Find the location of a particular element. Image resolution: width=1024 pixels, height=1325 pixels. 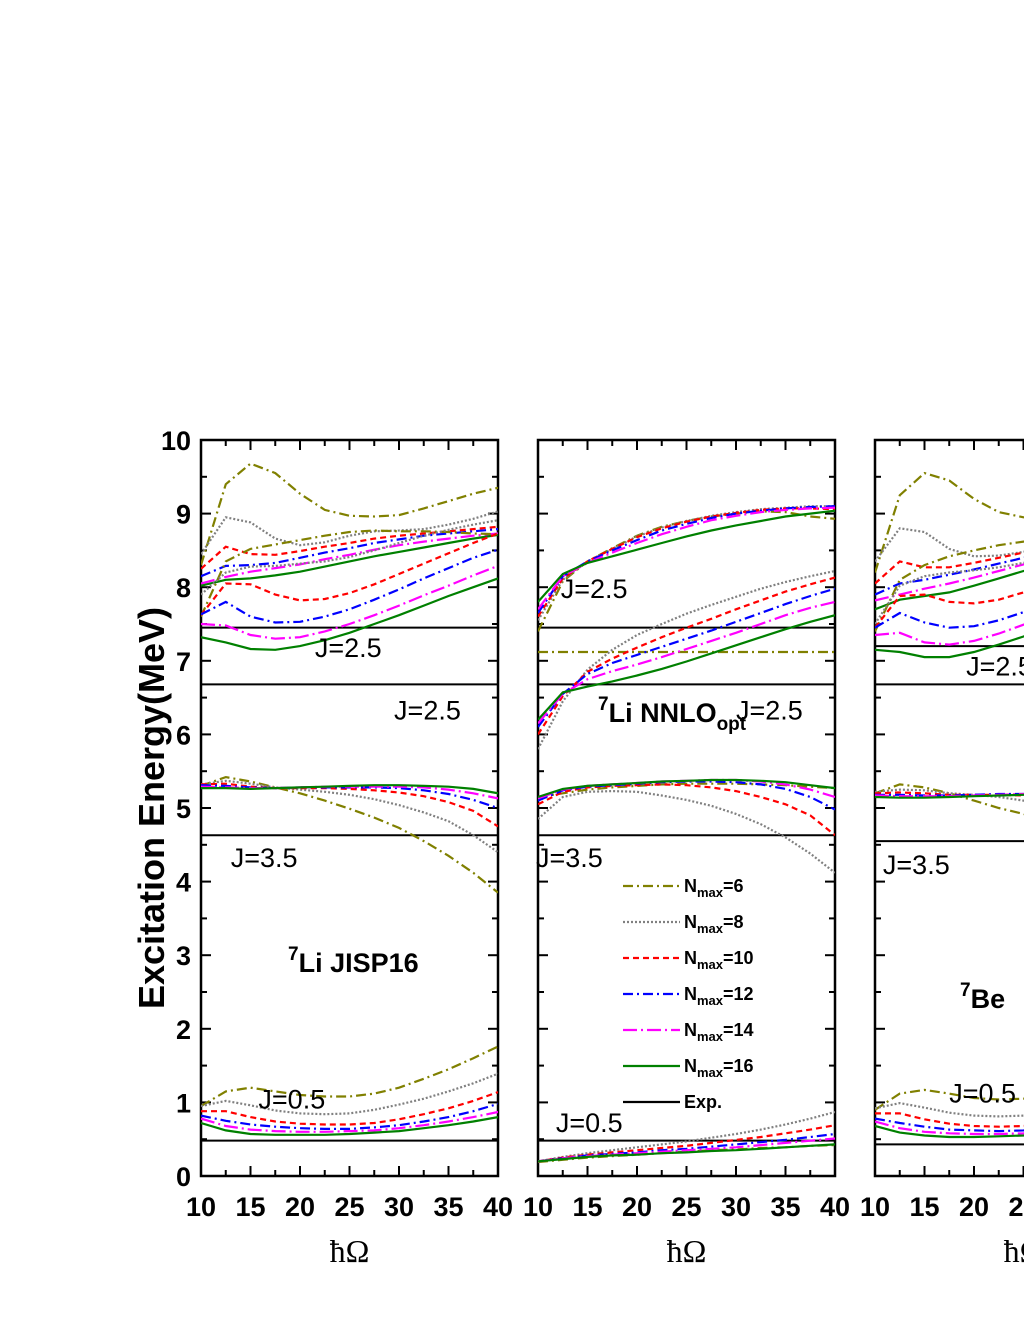

y-tick-label: 7 is located at coordinates (183, 662).